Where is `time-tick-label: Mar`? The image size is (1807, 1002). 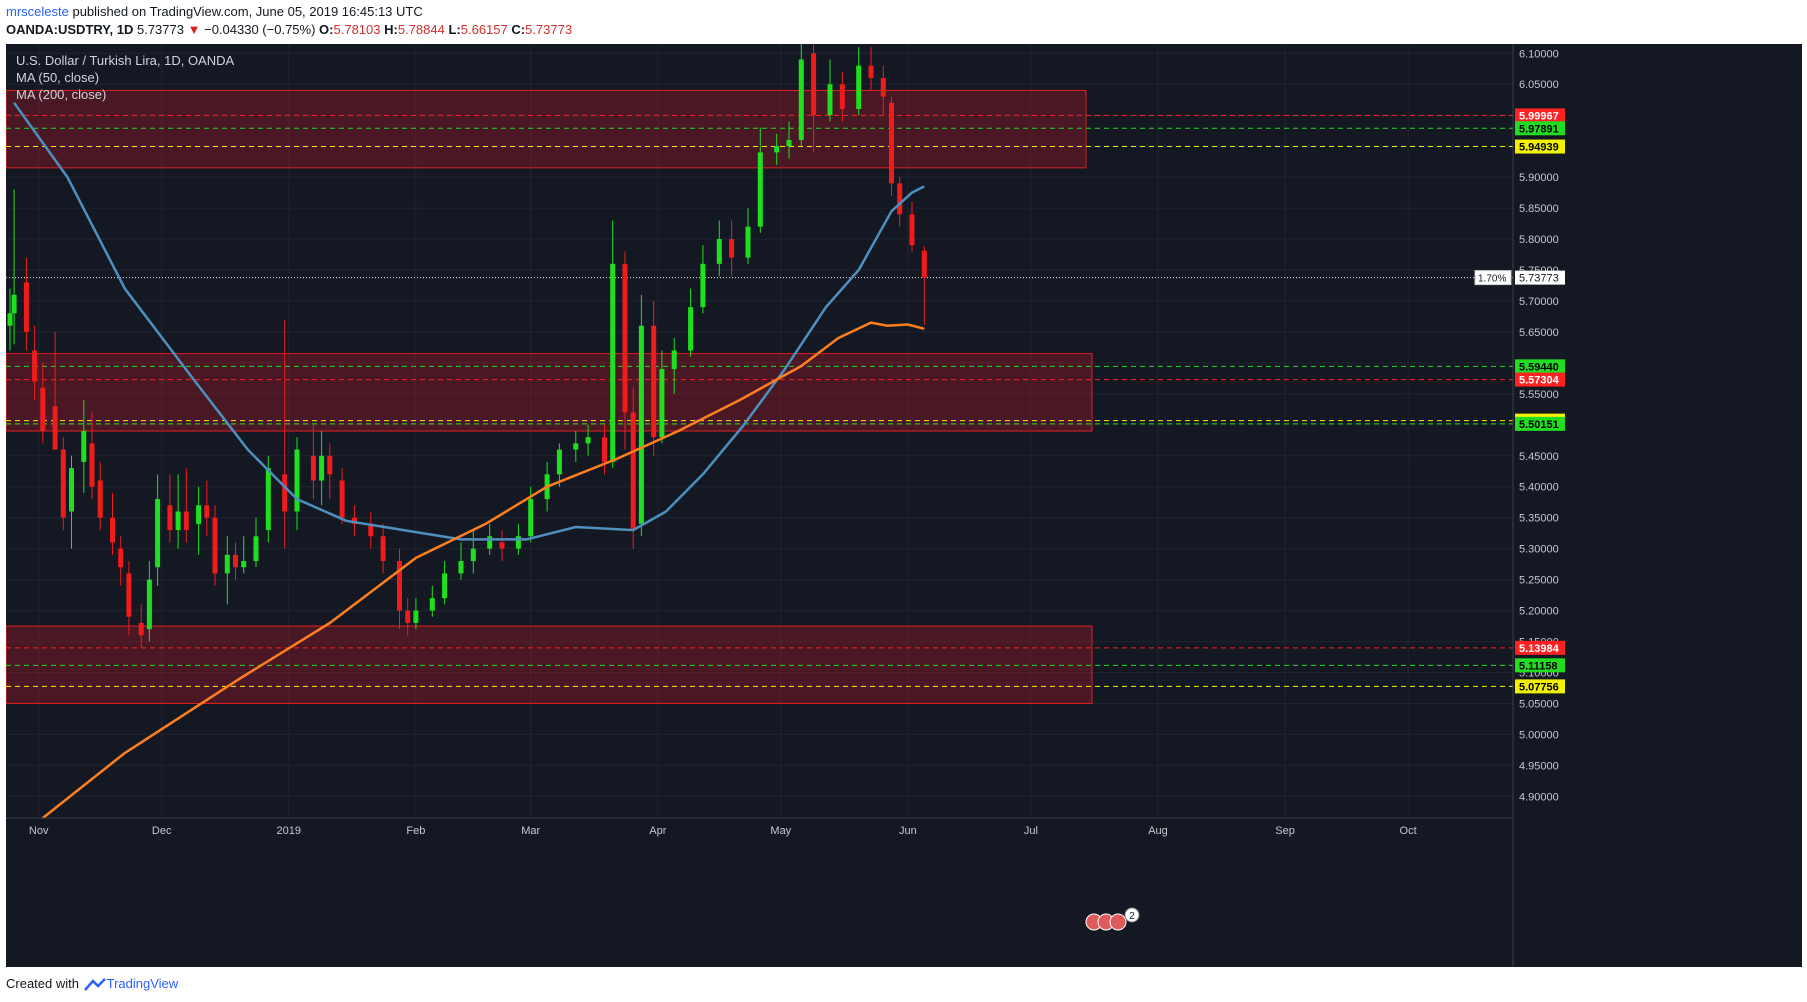 time-tick-label: Mar is located at coordinates (530, 831).